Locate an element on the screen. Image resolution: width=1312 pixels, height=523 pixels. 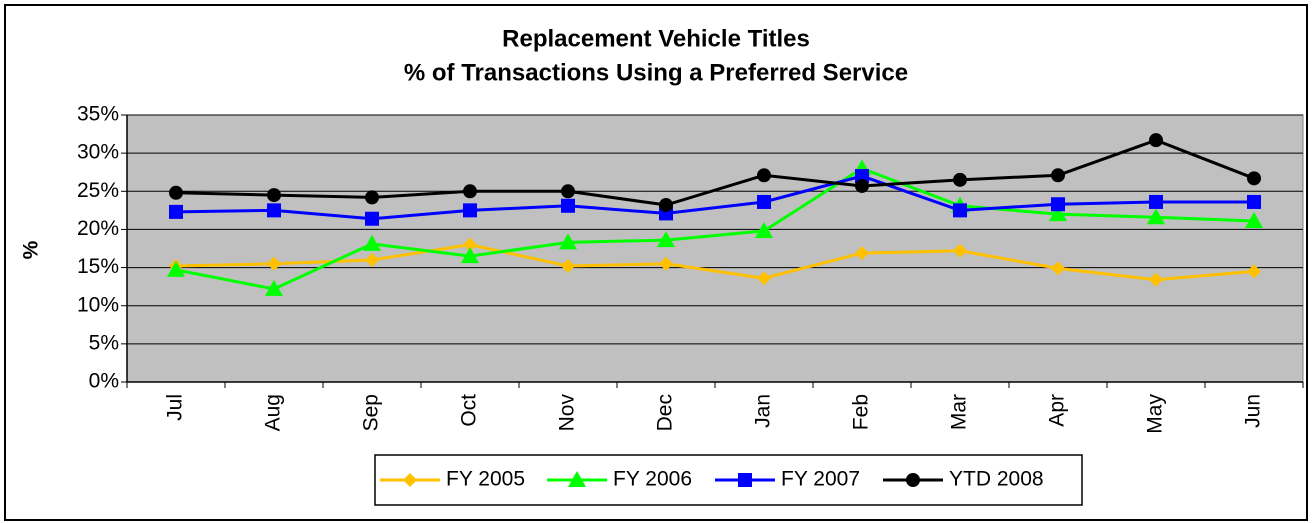
y-tick-label: 25% is located at coordinates (98, 190).